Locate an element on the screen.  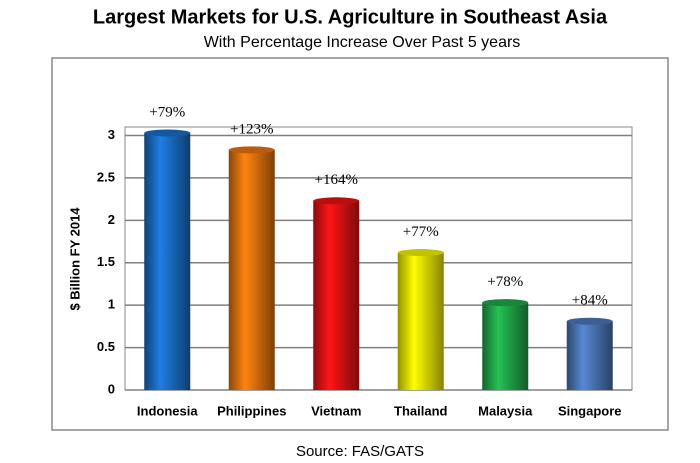
bar-annotation: +77% is located at coordinates (421, 232).